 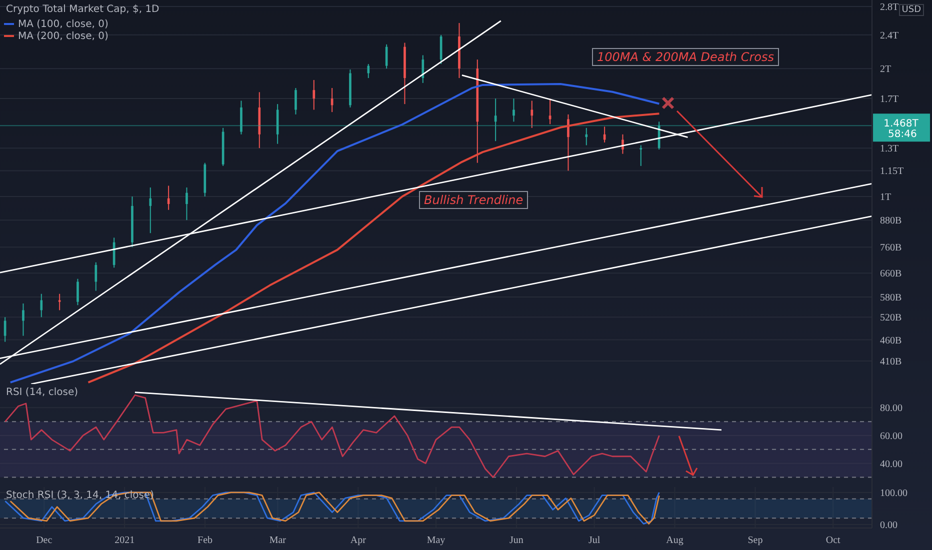 What do you see at coordinates (42, 392) in the screenshot?
I see `chart-title: RSI (14, close)` at bounding box center [42, 392].